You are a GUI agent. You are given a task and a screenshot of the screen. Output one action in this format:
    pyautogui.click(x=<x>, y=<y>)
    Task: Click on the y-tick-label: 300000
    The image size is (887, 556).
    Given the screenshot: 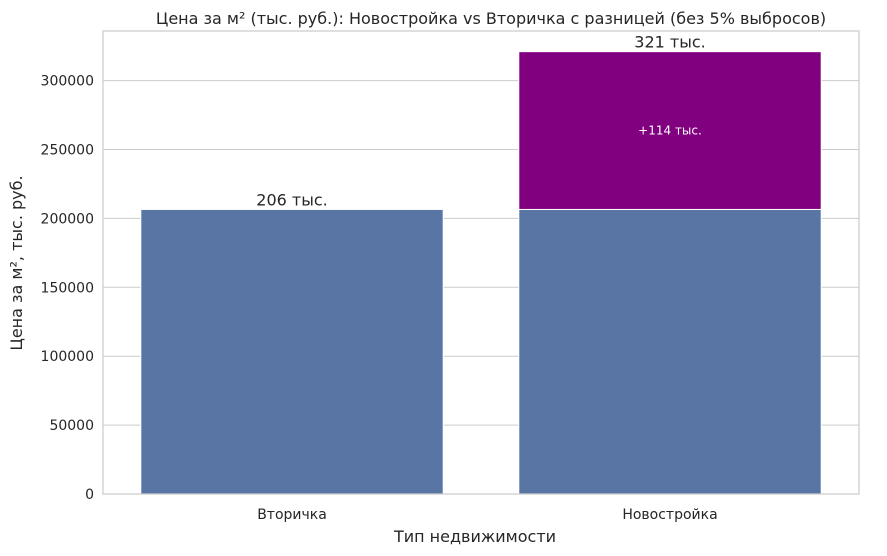 What is the action you would take?
    pyautogui.click(x=67, y=82)
    